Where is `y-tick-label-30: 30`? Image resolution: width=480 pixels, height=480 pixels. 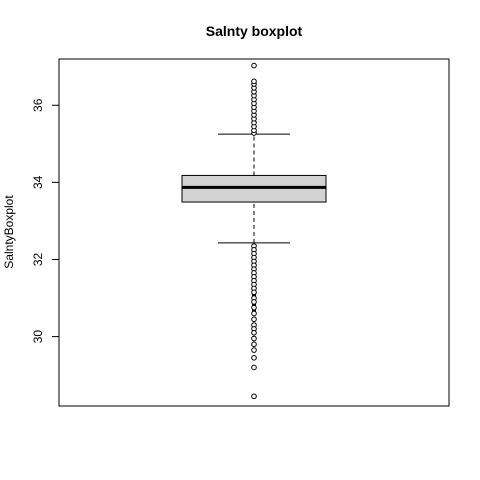 y-tick-label-30: 30 is located at coordinates (38, 337).